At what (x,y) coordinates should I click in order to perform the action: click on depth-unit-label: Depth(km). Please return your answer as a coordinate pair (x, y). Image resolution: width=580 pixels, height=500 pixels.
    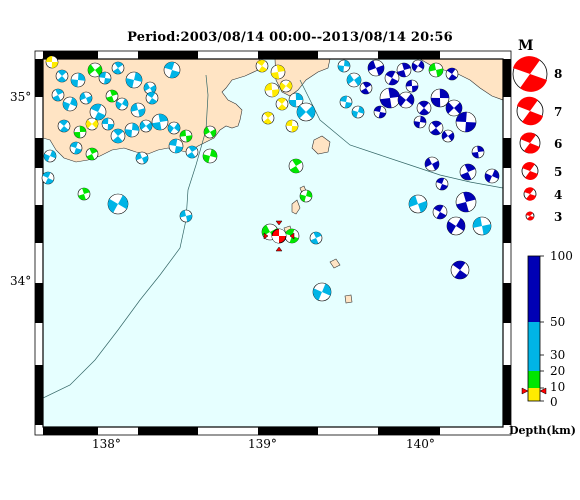
    Looking at the image, I should click on (542, 430).